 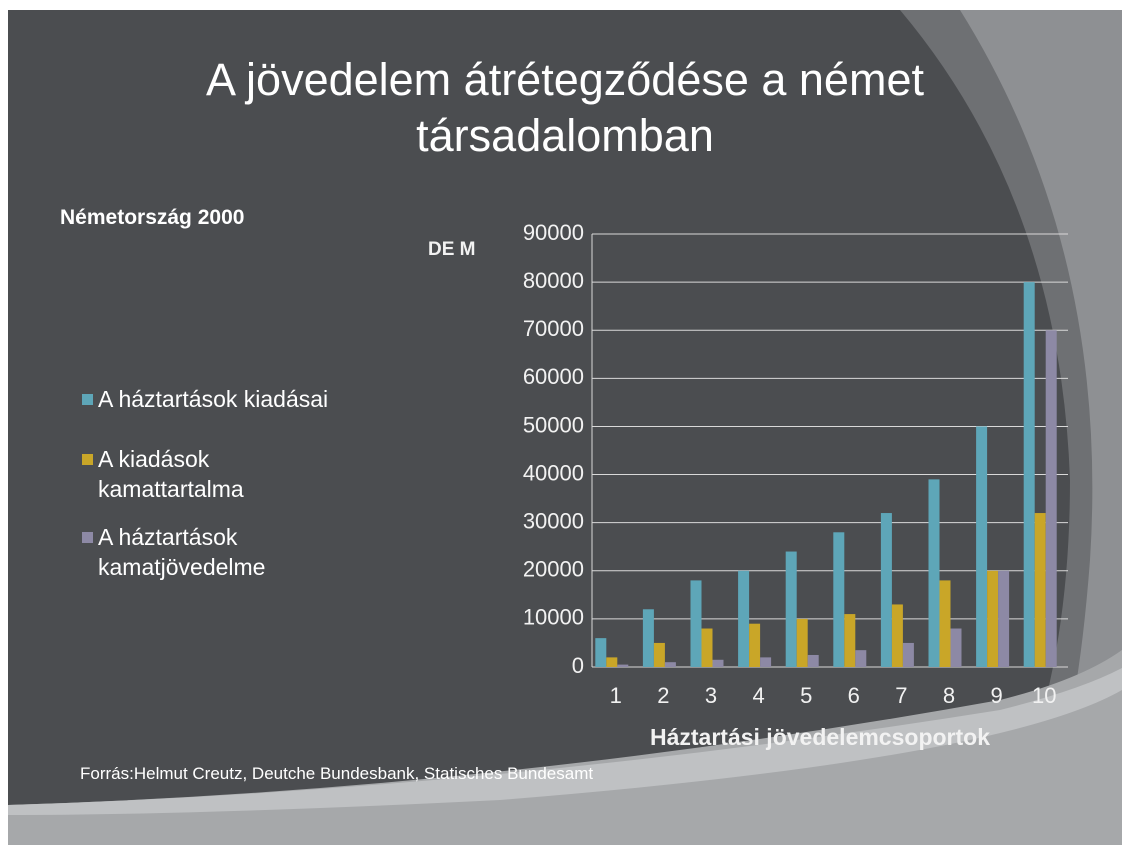 What do you see at coordinates (152, 217) in the screenshot?
I see `subtitle: Németország 2000` at bounding box center [152, 217].